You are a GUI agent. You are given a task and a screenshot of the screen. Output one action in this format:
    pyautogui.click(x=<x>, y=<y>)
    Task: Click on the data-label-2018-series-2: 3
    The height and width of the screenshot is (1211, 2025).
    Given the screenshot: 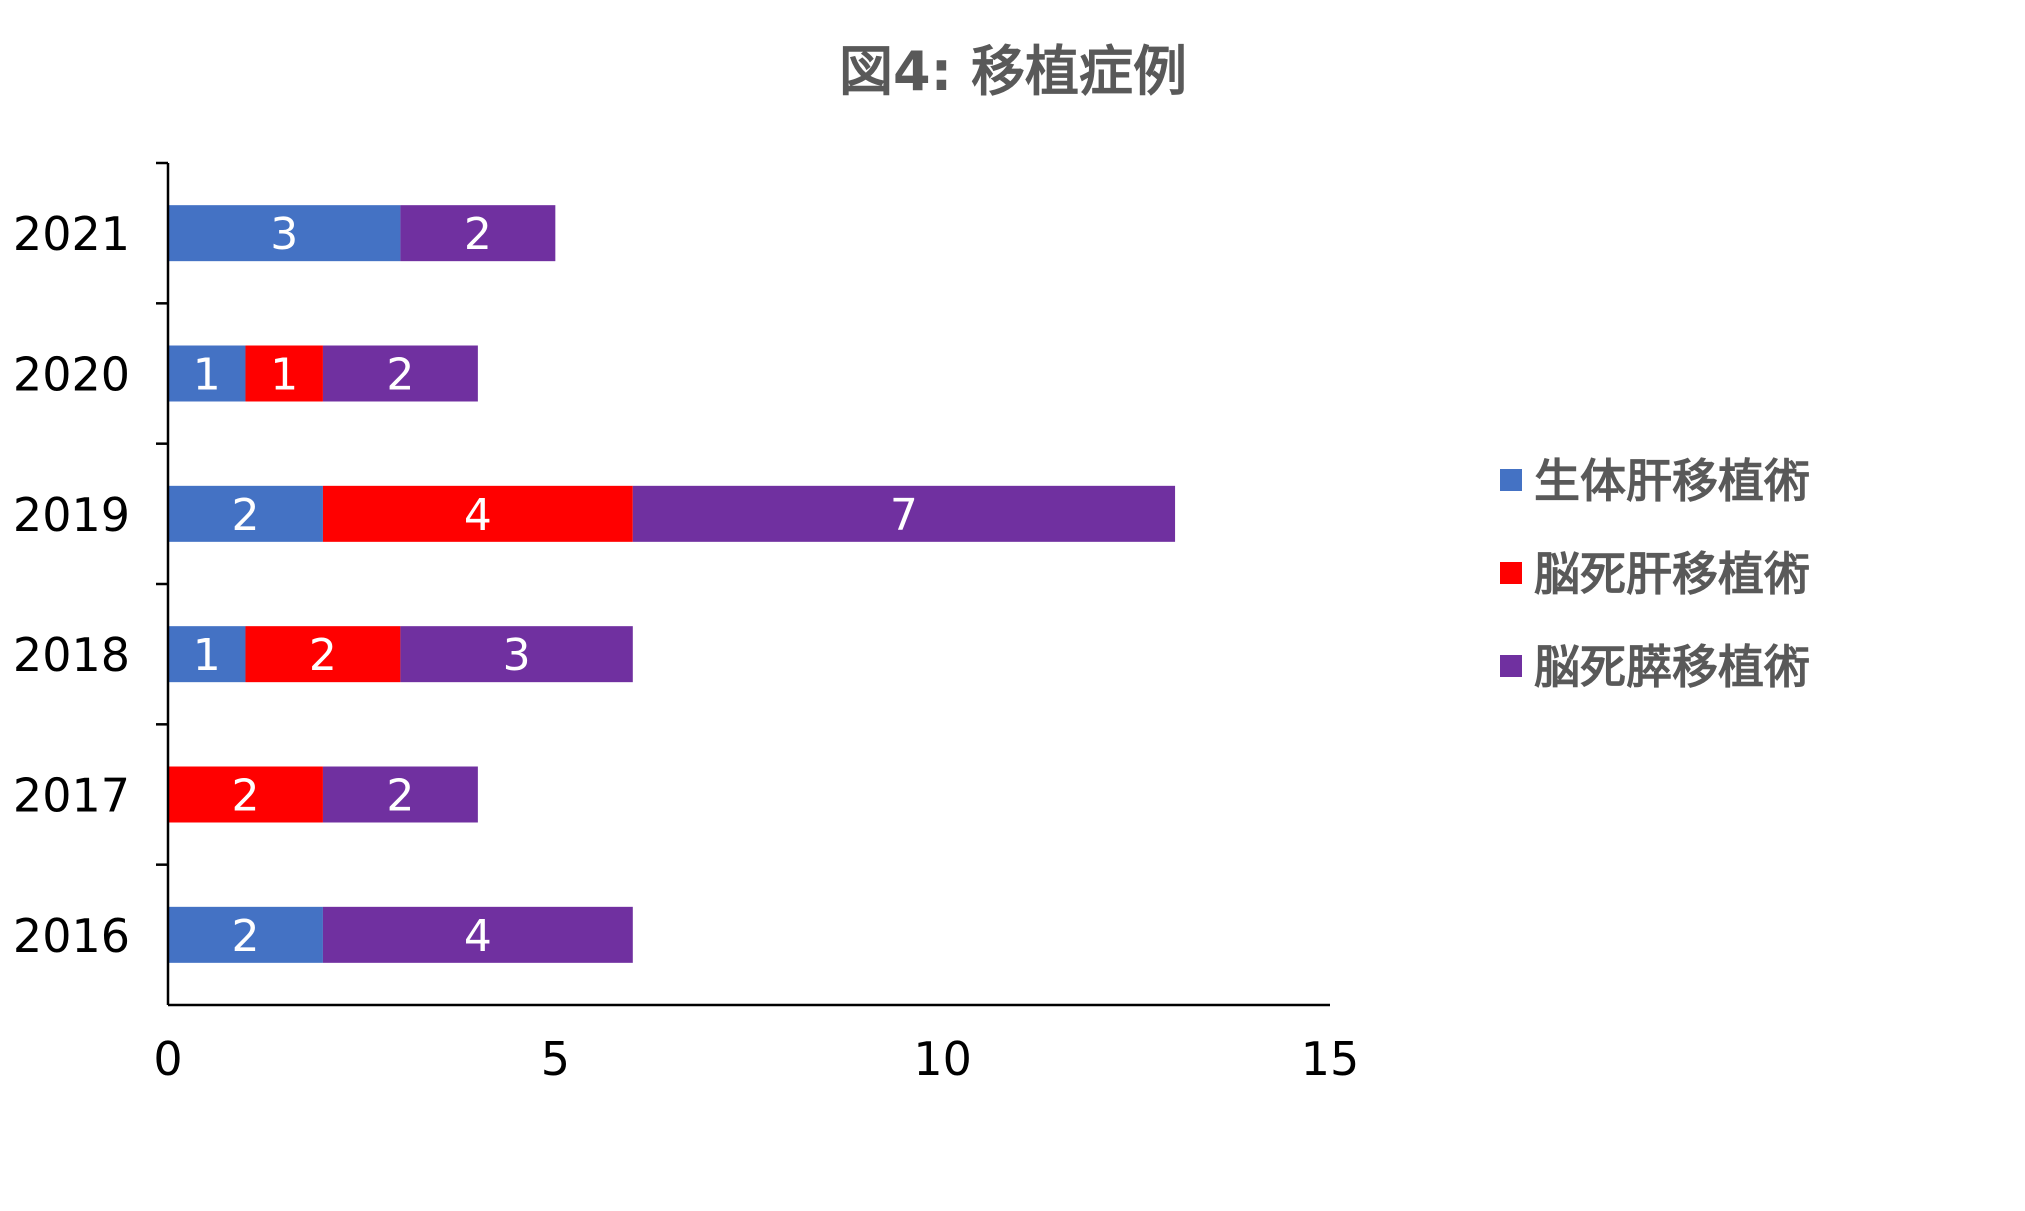 What is the action you would take?
    pyautogui.click(x=517, y=655)
    